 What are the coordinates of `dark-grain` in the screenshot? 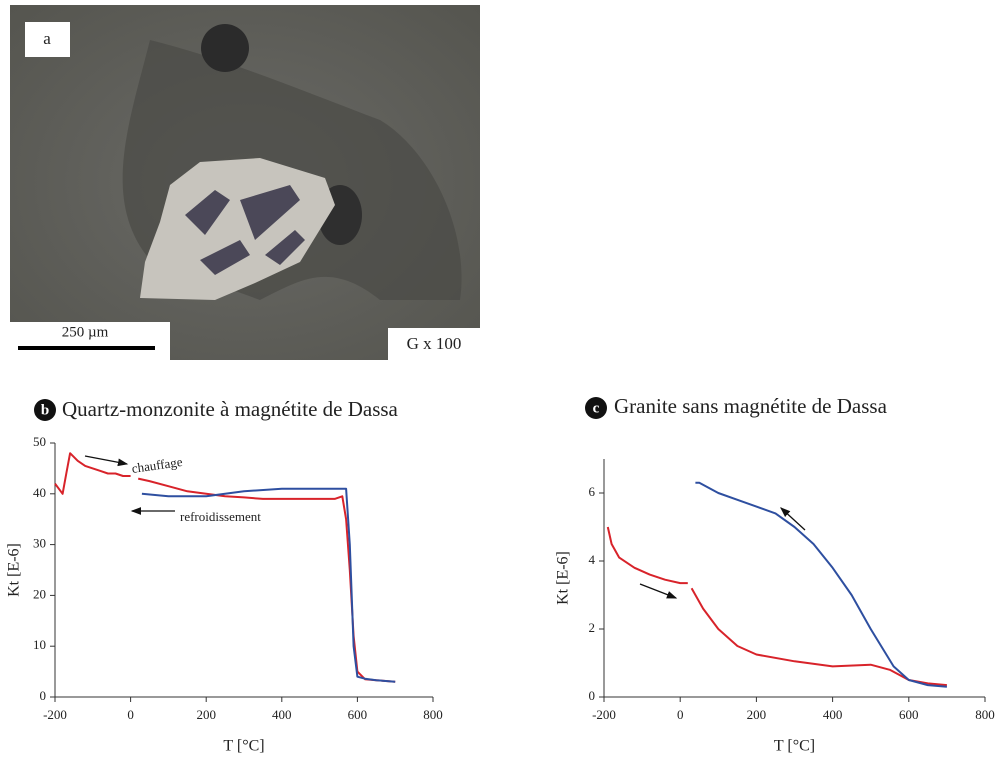 It's located at (225, 48).